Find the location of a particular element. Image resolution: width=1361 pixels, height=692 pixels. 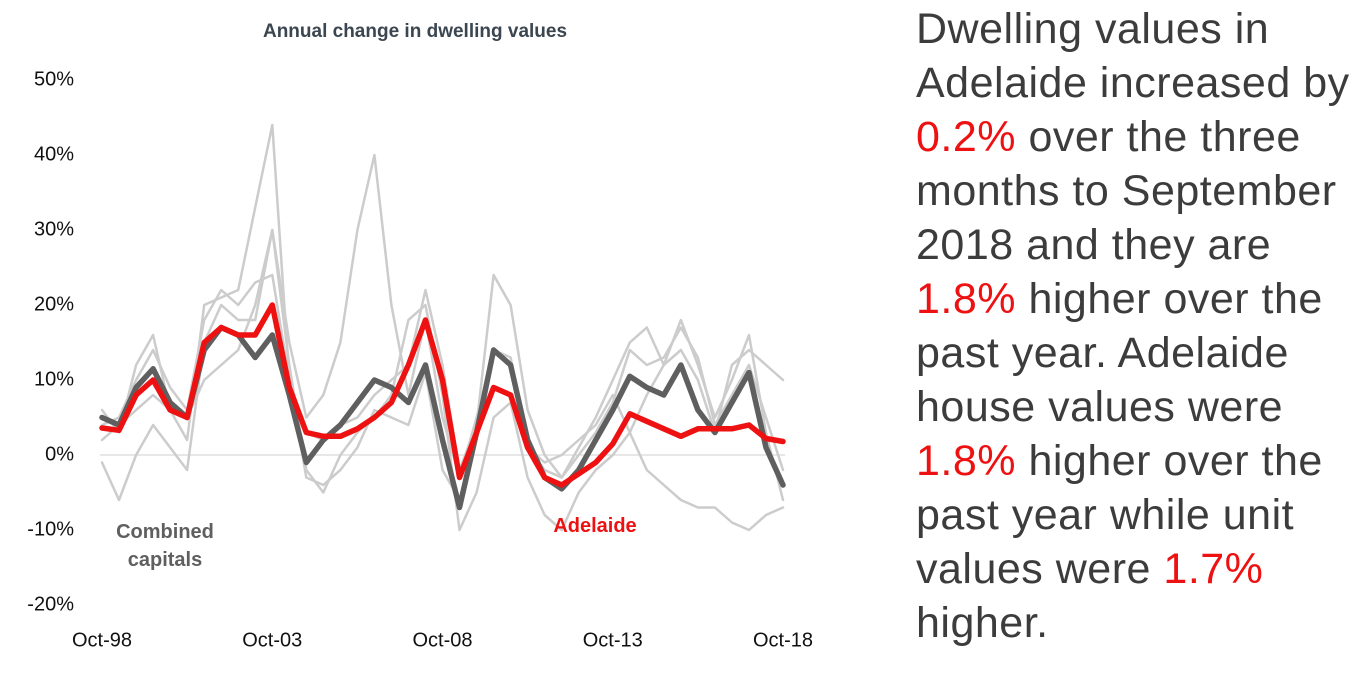

y-tick-label: 50% is located at coordinates (54, 79).